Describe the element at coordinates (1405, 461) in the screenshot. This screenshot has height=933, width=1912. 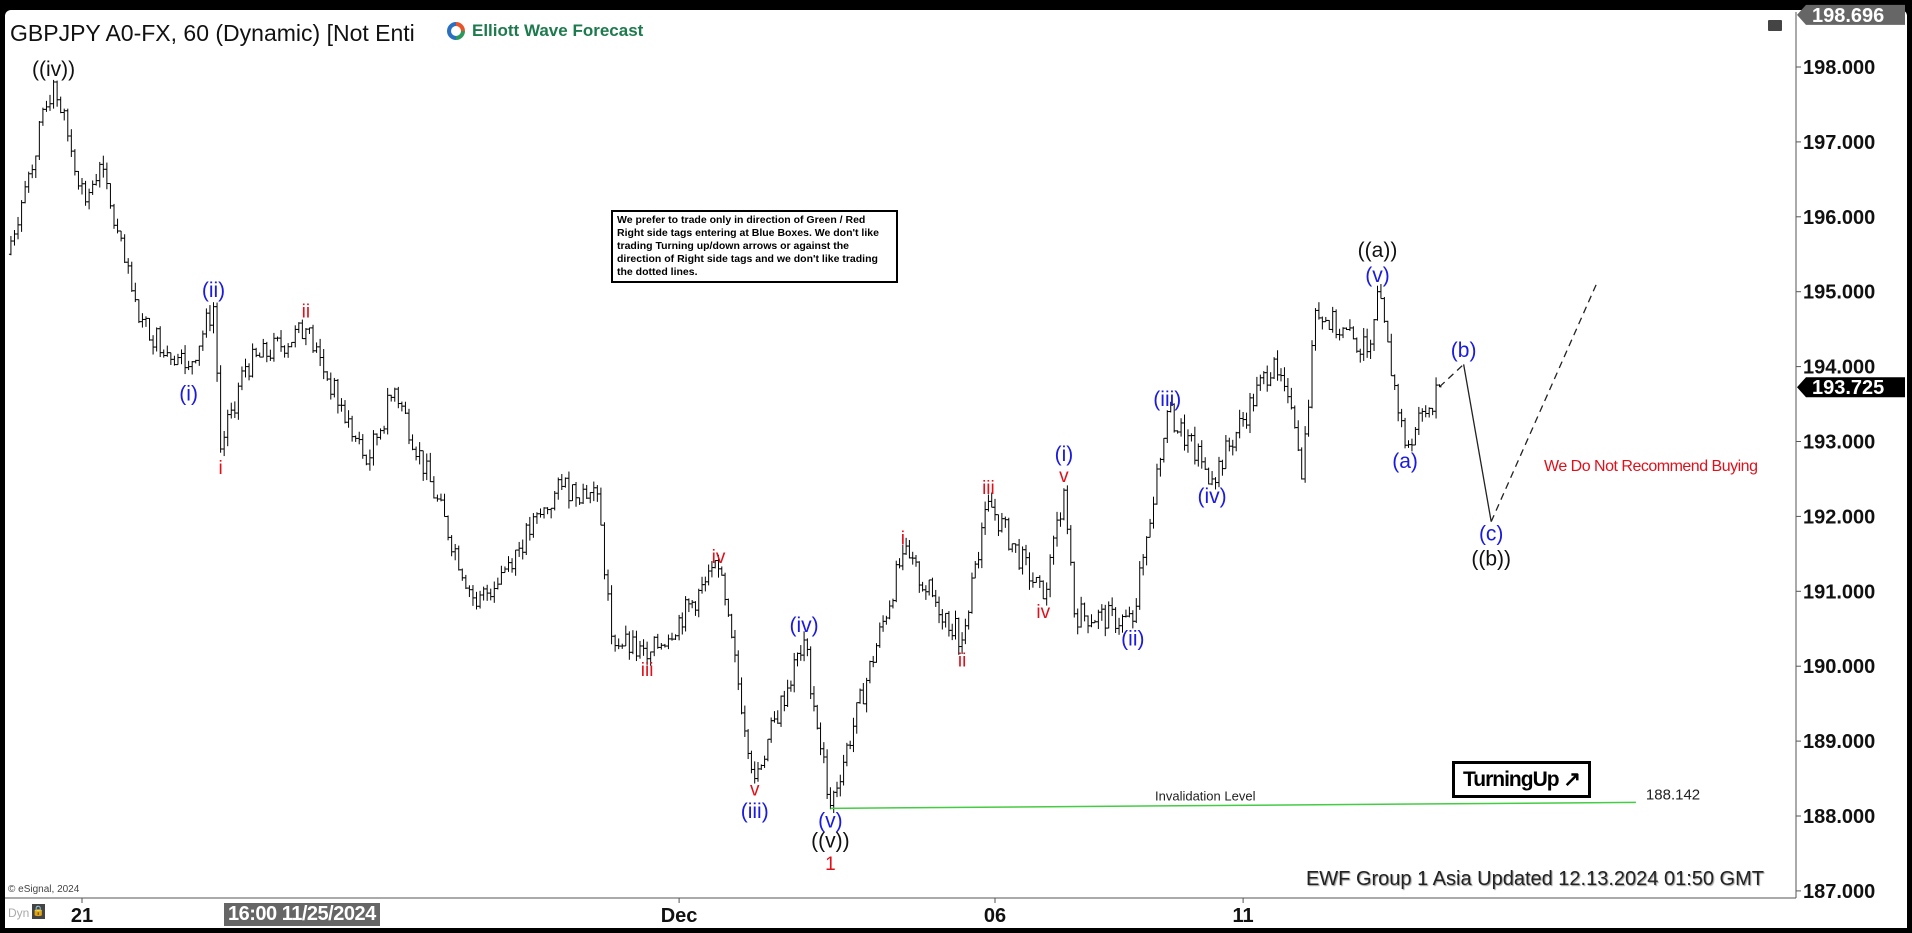
I see `wave-label: (a)` at that location.